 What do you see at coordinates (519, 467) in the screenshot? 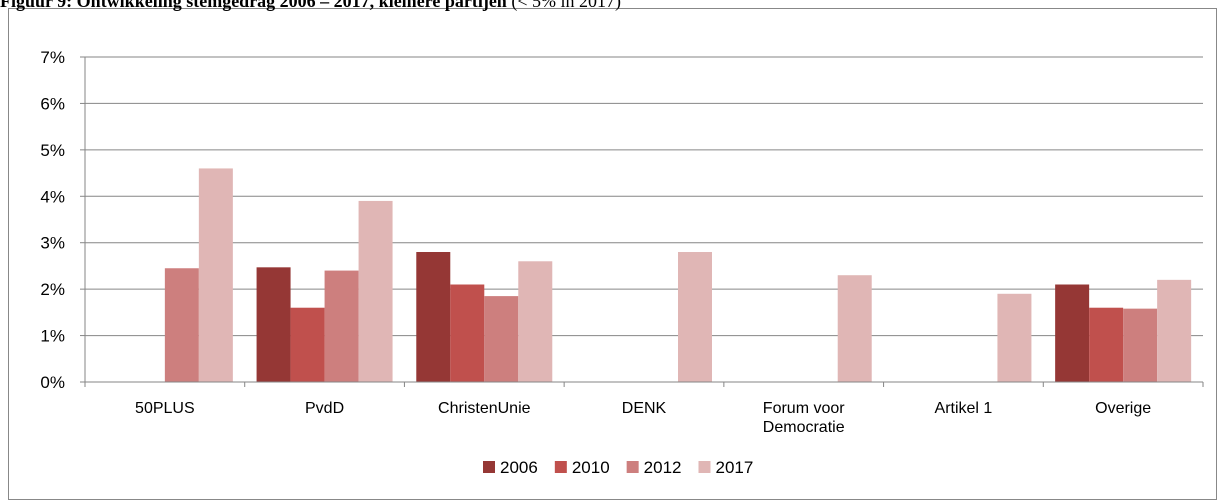
I see `legend-label: 2006` at bounding box center [519, 467].